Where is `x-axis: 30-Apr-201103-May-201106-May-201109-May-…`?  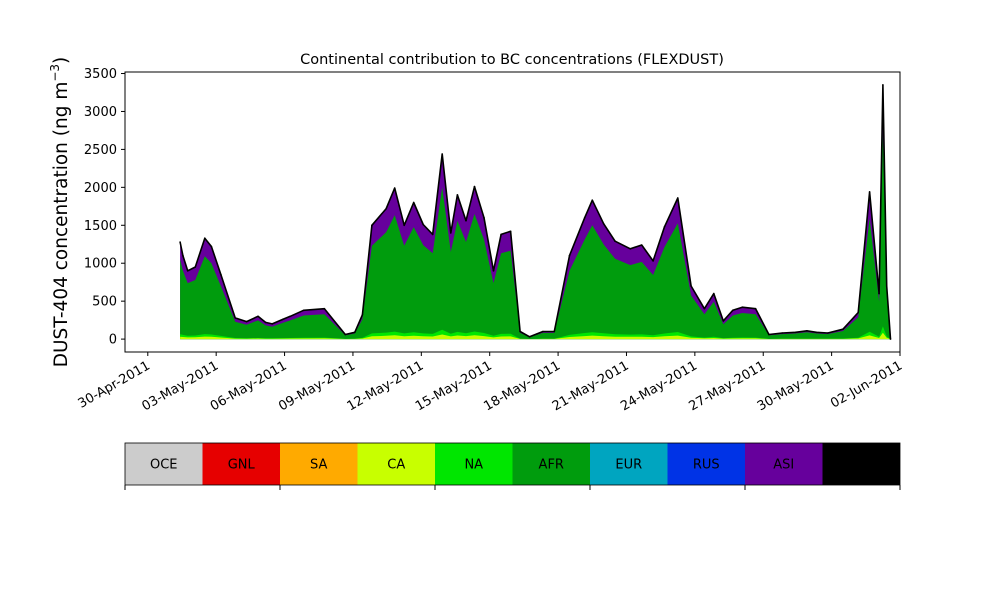 x-axis: 30-Apr-201103-May-201106-May-201109-May-… is located at coordinates (490, 383).